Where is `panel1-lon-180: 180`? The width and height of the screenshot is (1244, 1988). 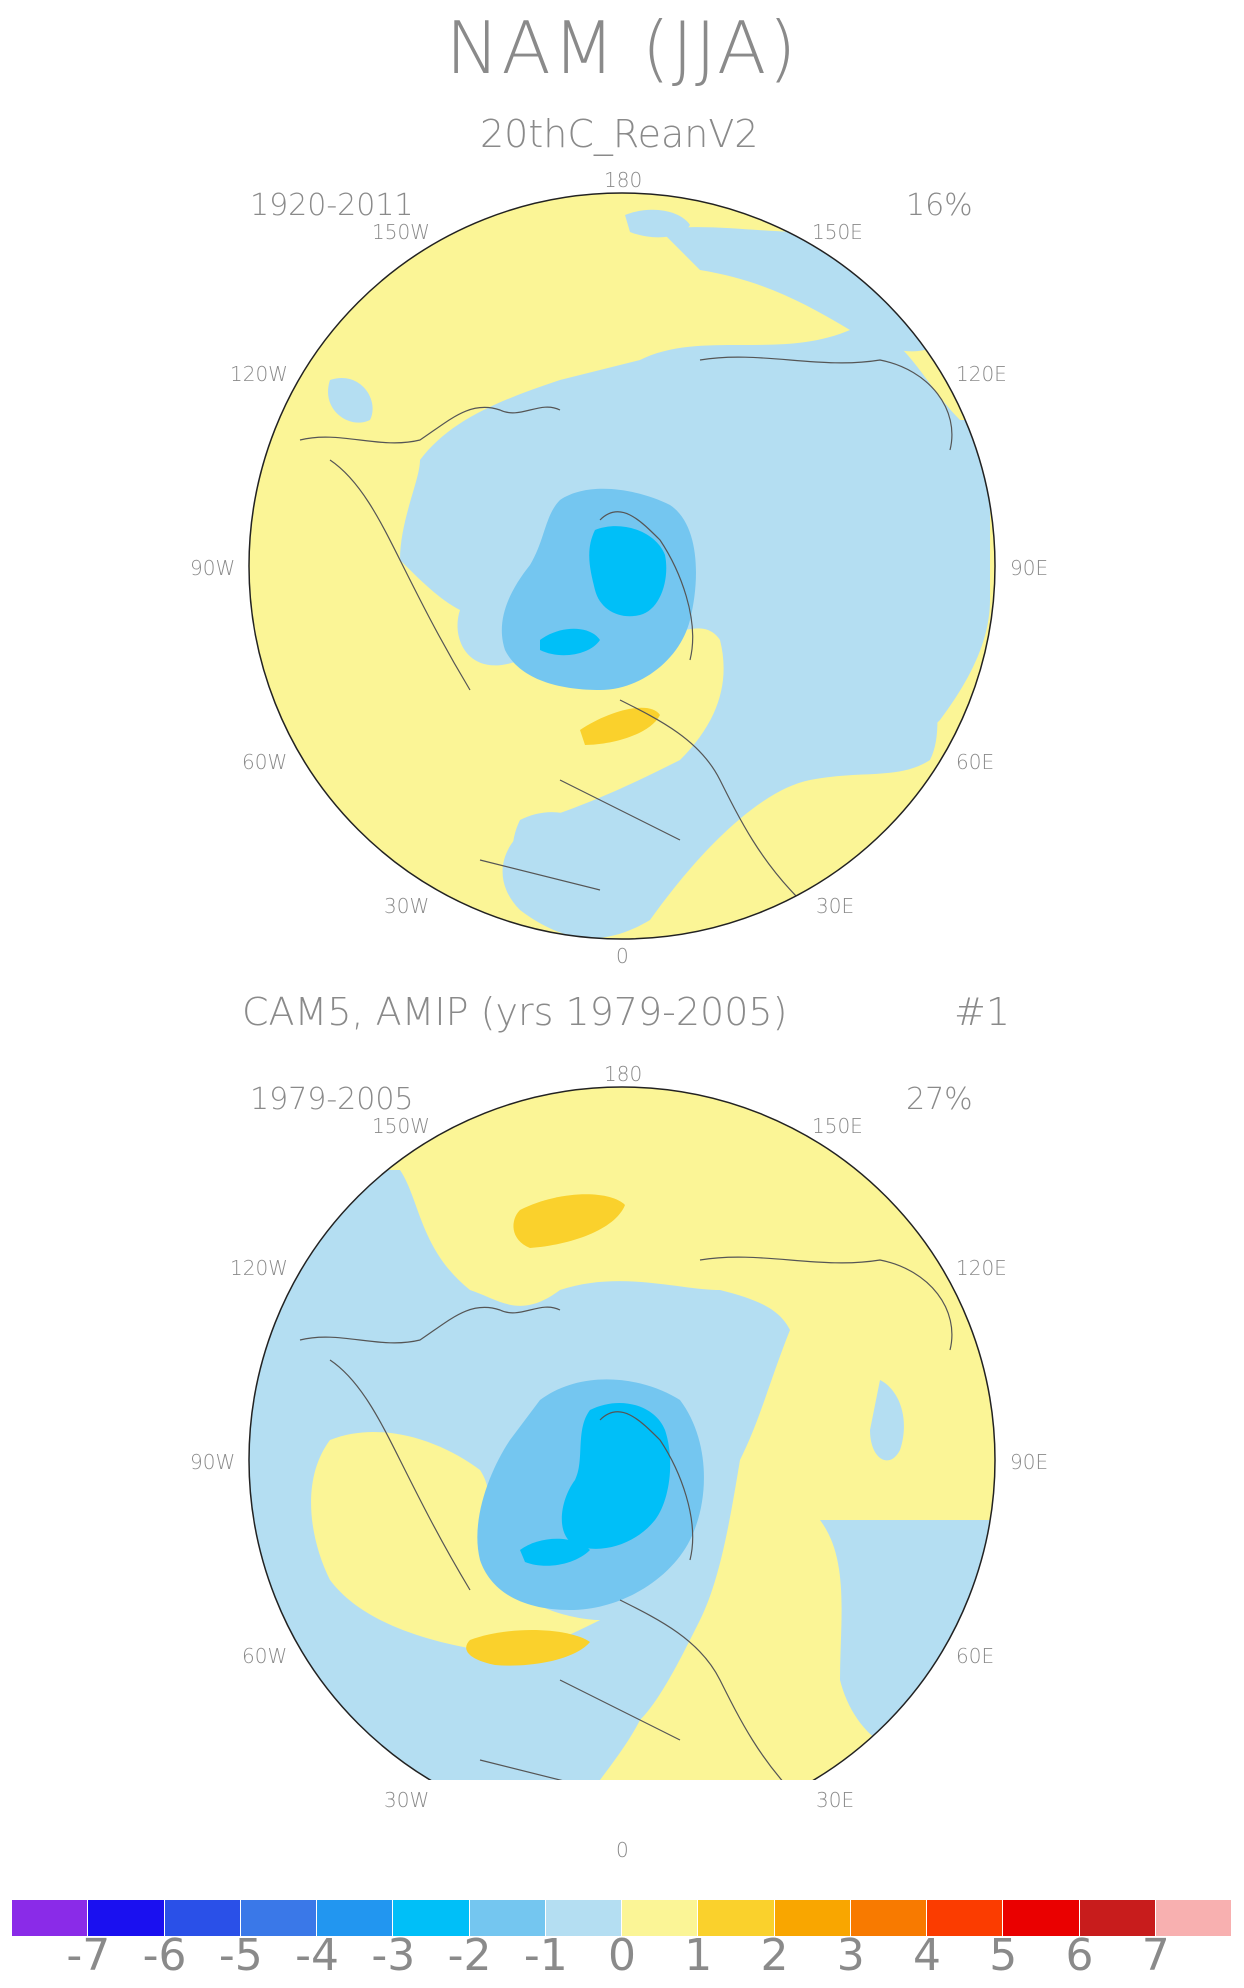 panel1-lon-180: 180 is located at coordinates (623, 180).